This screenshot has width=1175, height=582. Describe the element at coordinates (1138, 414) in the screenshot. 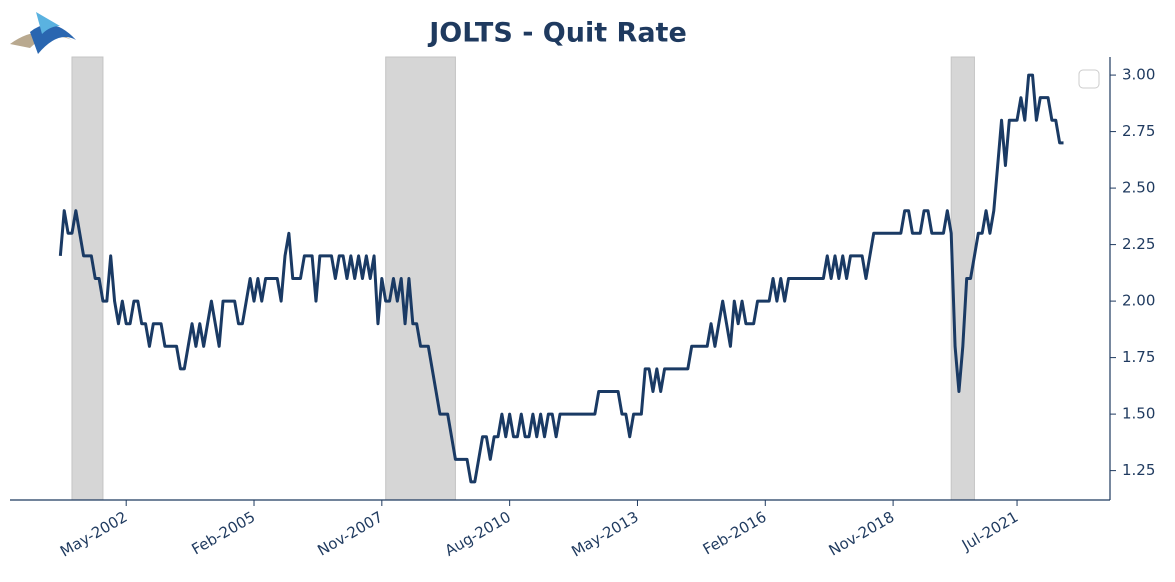

I see `y-tick-label: 1.50` at that location.